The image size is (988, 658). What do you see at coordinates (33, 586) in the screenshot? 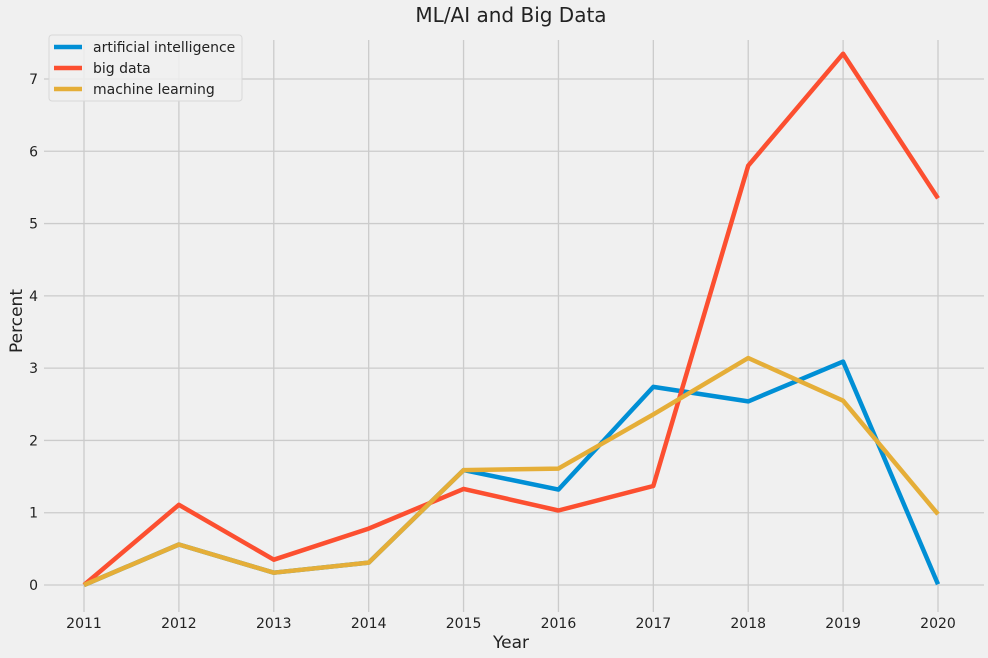
I see `y-tick-label: 0` at bounding box center [33, 586].